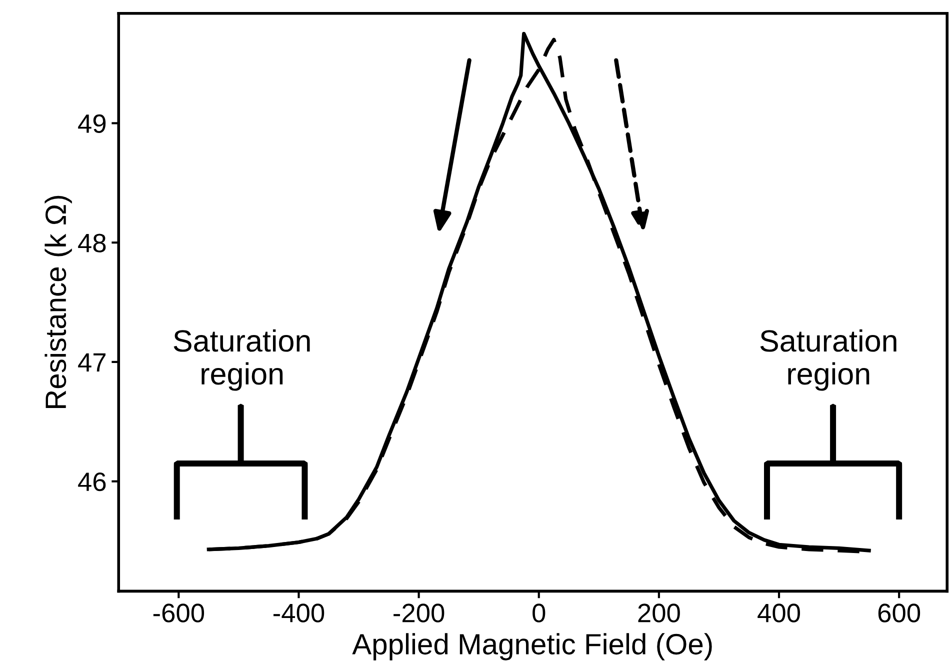  Describe the element at coordinates (539, 613) in the screenshot. I see `x-tick-label: 0` at that location.